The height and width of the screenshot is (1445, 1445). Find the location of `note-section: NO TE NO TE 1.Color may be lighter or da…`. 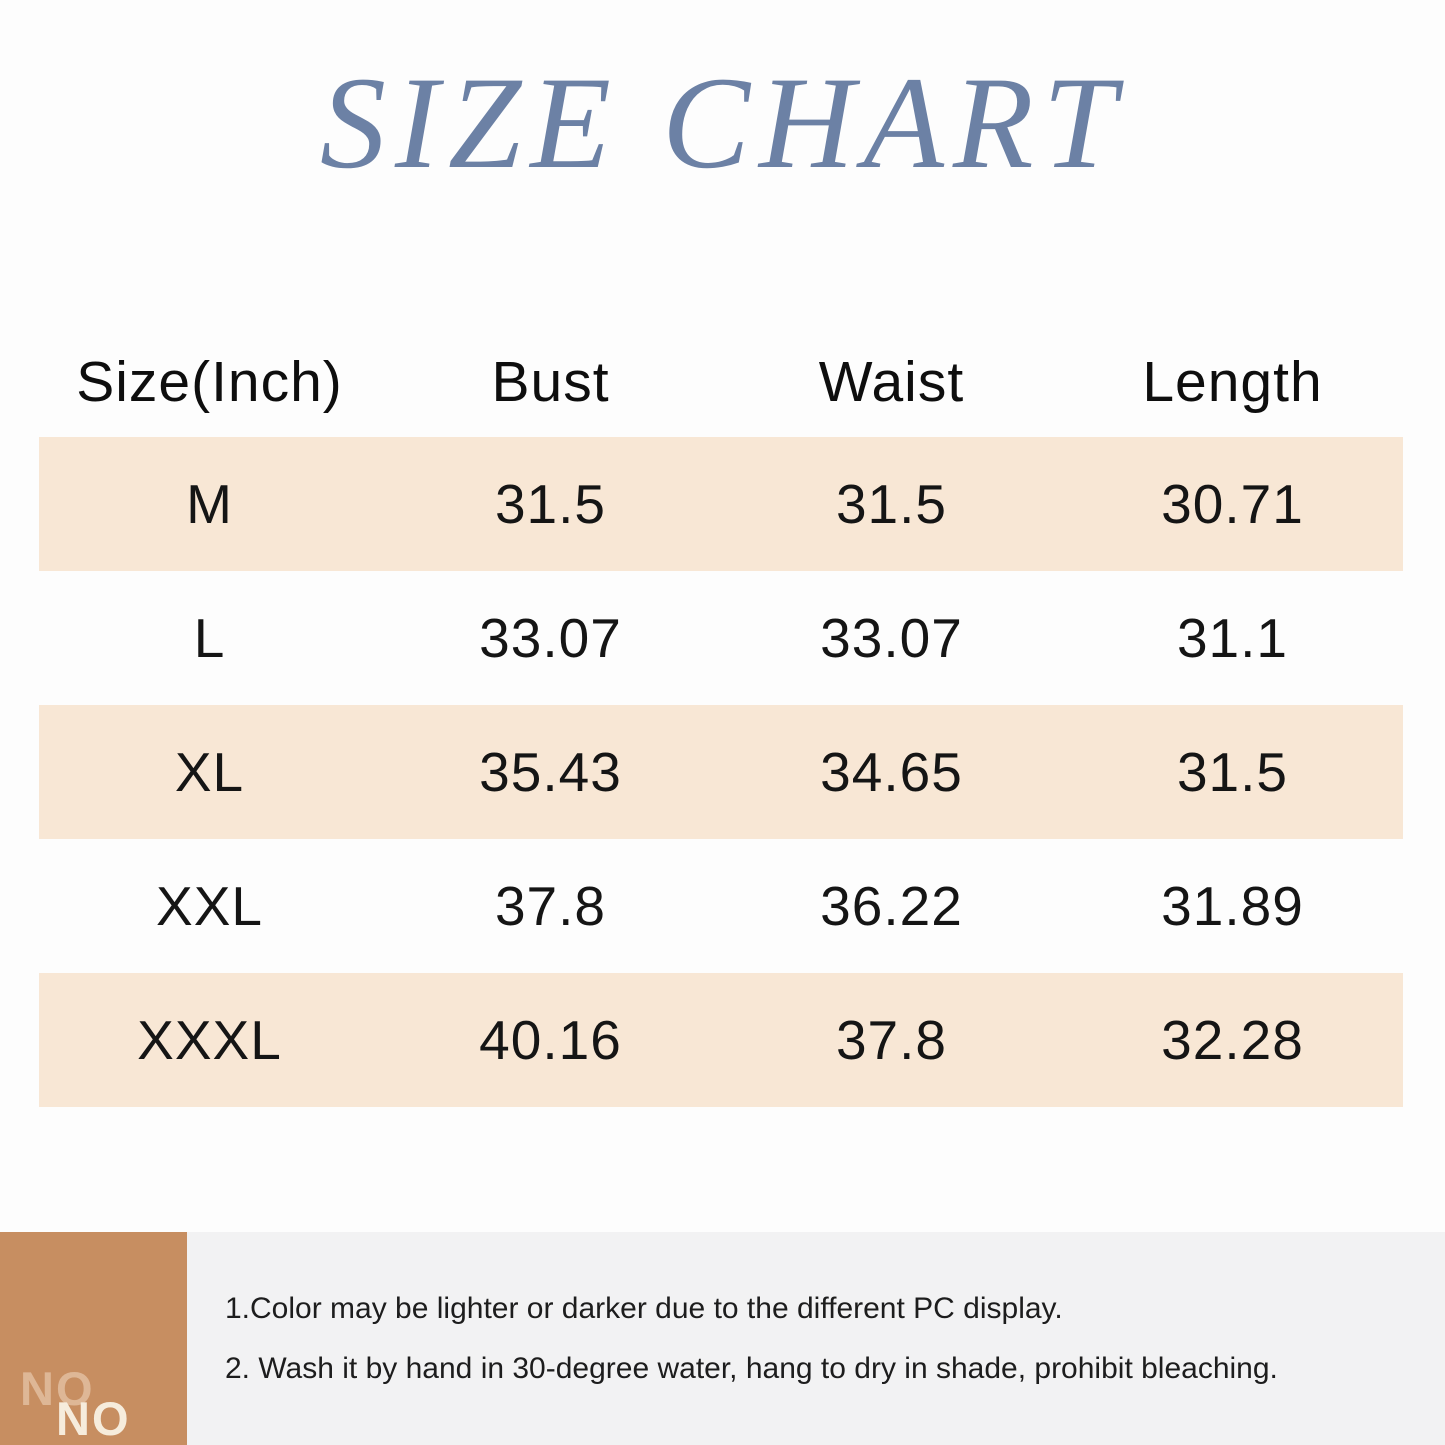

note-section: NO TE NO TE 1.Color may be lighter or da… is located at coordinates (722, 1338).